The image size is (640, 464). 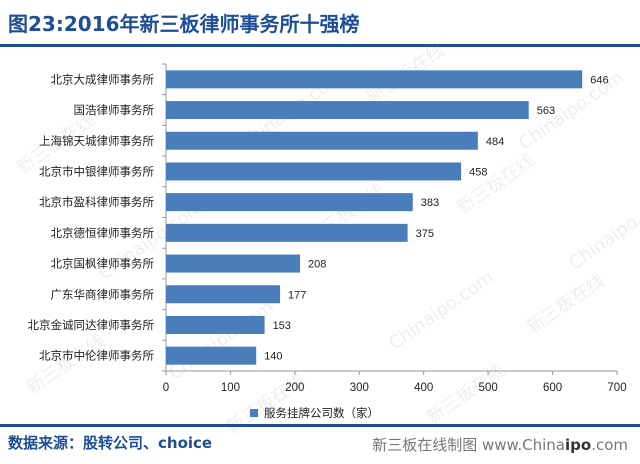 I want to click on data-label: 563, so click(x=546, y=111).